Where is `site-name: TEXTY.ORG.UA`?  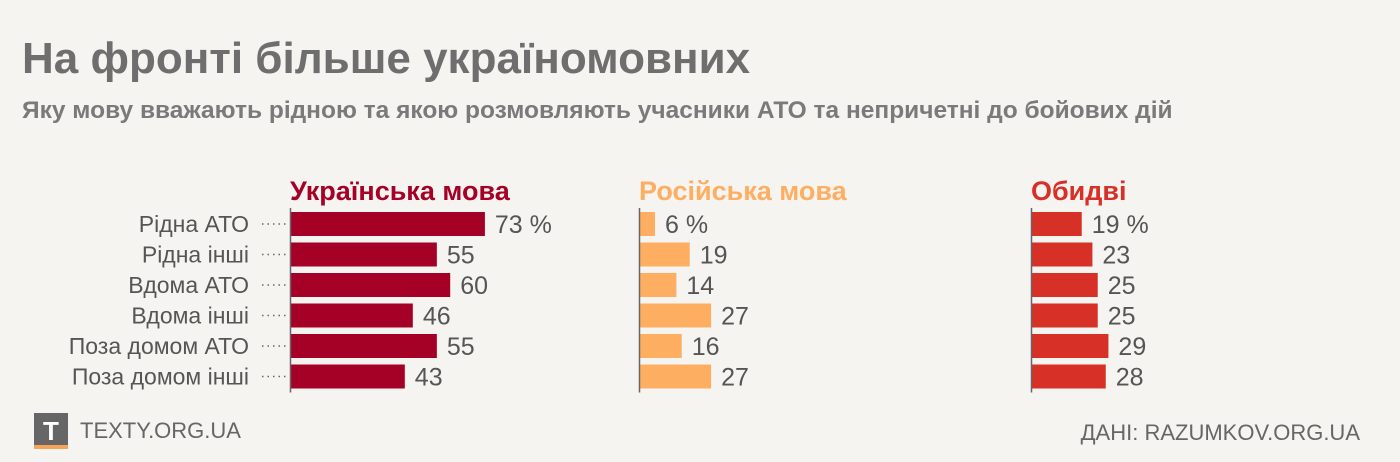
site-name: TEXTY.ORG.UA is located at coordinates (160, 430).